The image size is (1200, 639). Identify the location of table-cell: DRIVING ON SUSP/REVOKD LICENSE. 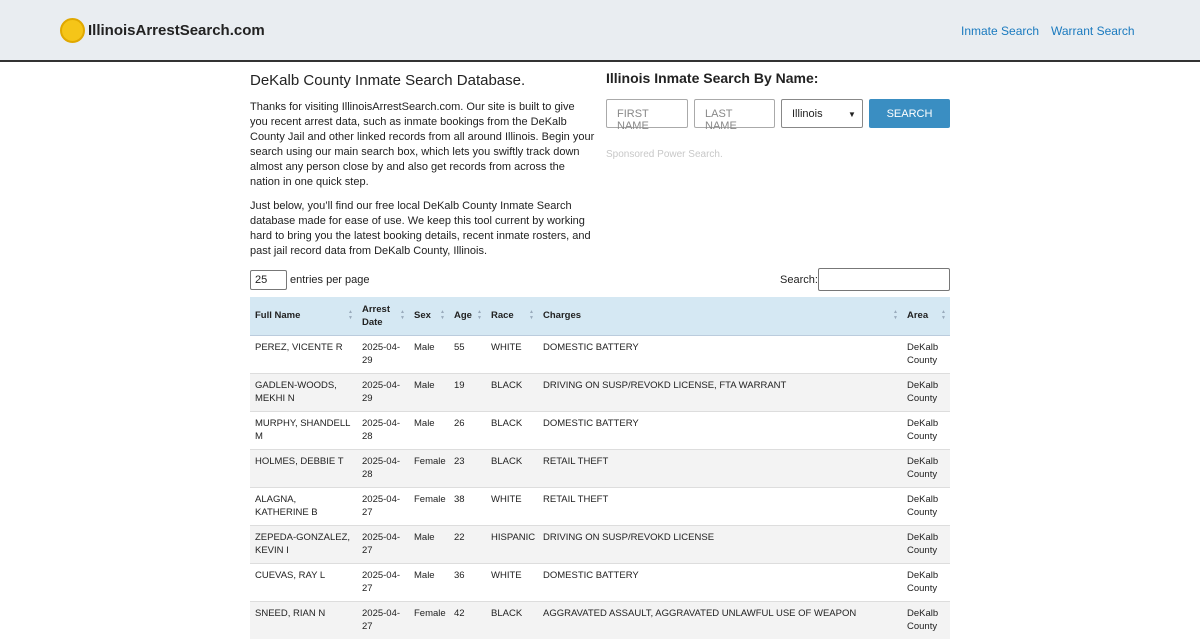
(720, 543).